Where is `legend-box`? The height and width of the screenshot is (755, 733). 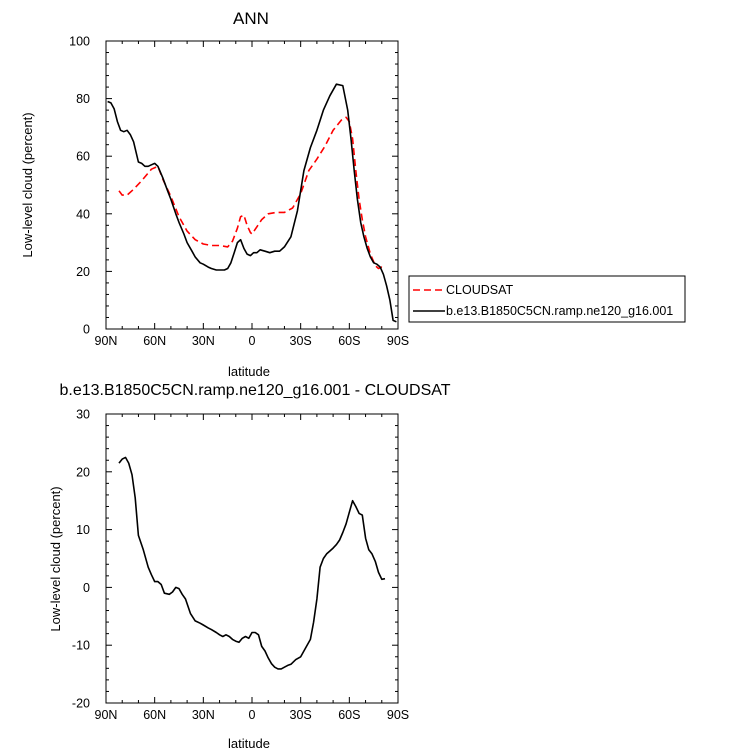 legend-box is located at coordinates (547, 299).